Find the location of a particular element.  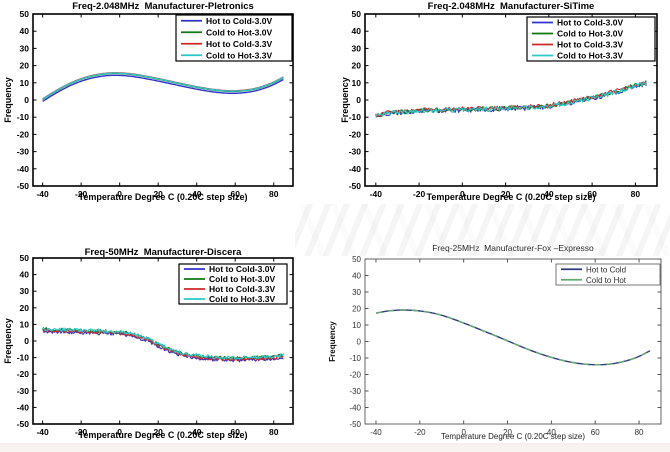

svg-text: Hot to Cold is located at coordinates (606, 269).